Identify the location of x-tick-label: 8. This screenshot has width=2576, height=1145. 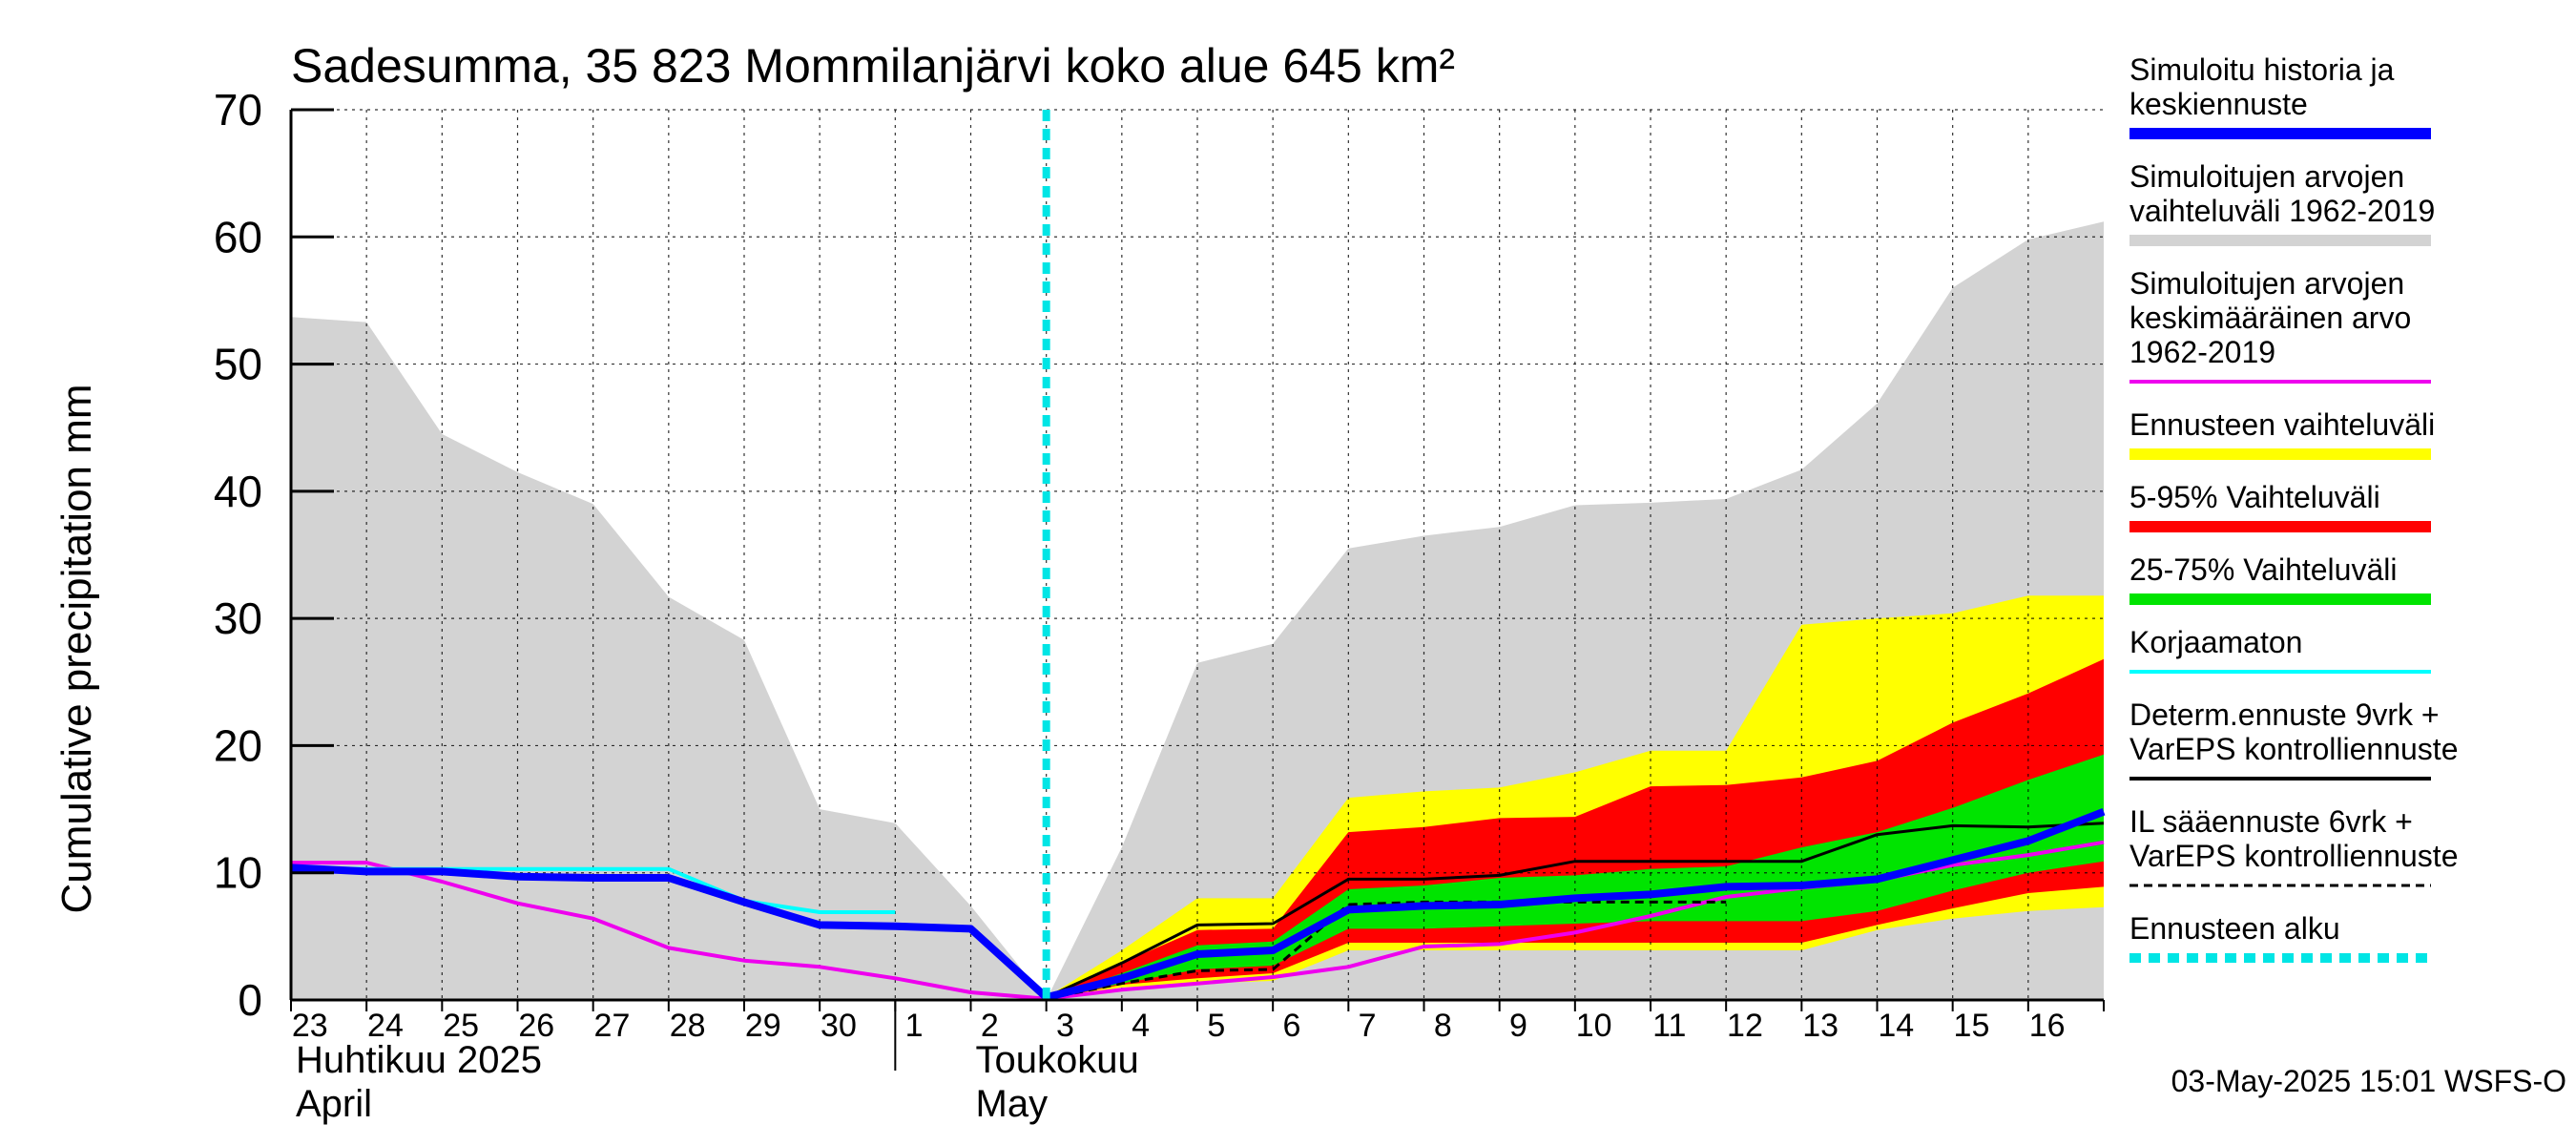
(1443, 1026).